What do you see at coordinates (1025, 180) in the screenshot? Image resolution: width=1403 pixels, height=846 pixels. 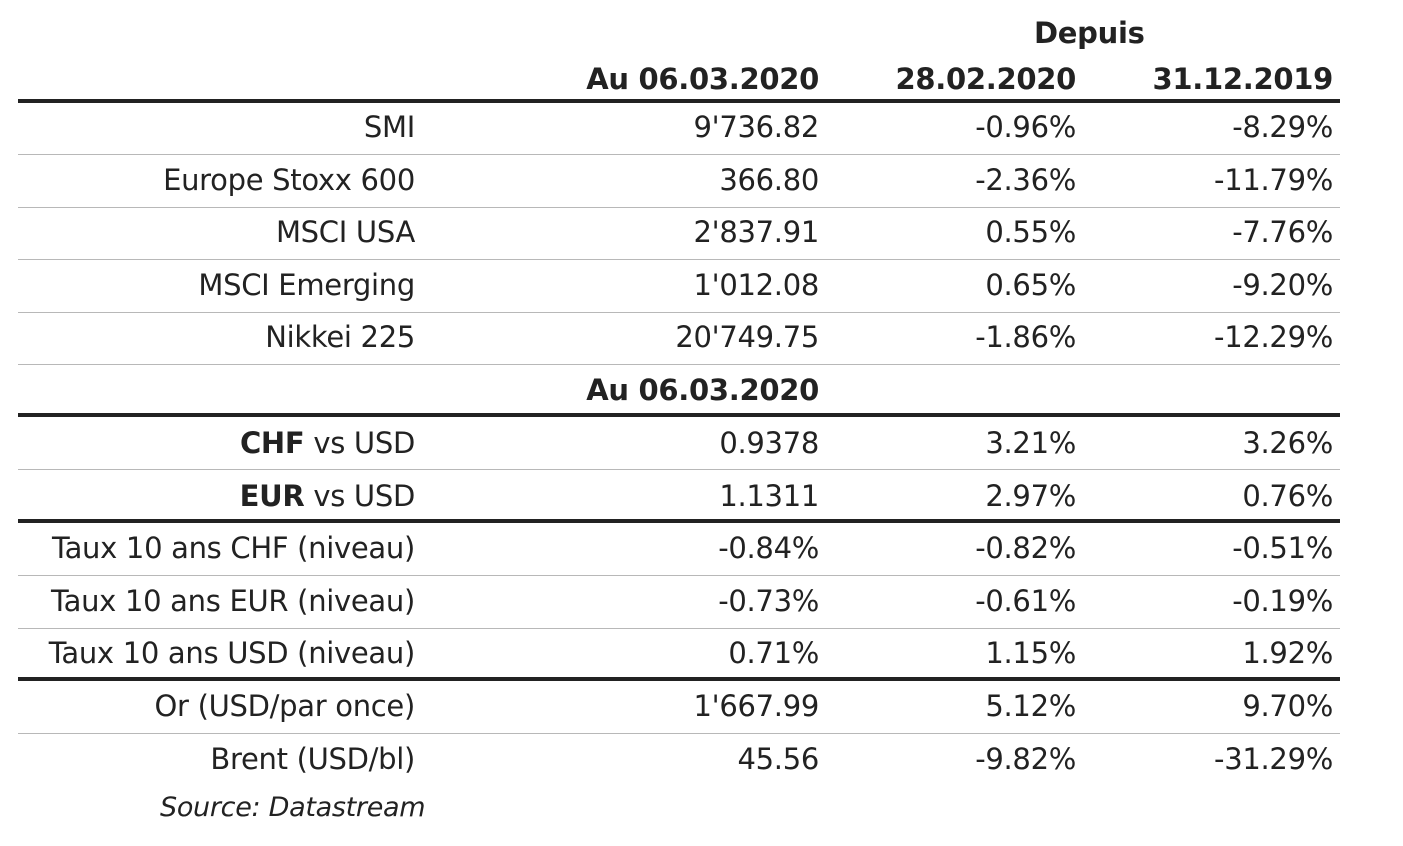 I see `row-since-1: -2.36%` at bounding box center [1025, 180].